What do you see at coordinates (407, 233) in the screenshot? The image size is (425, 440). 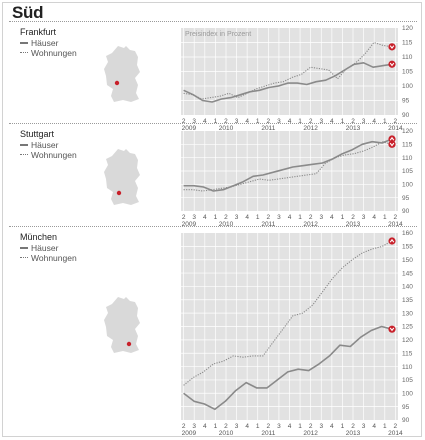 I see `y-tick-label: 160` at bounding box center [407, 233].